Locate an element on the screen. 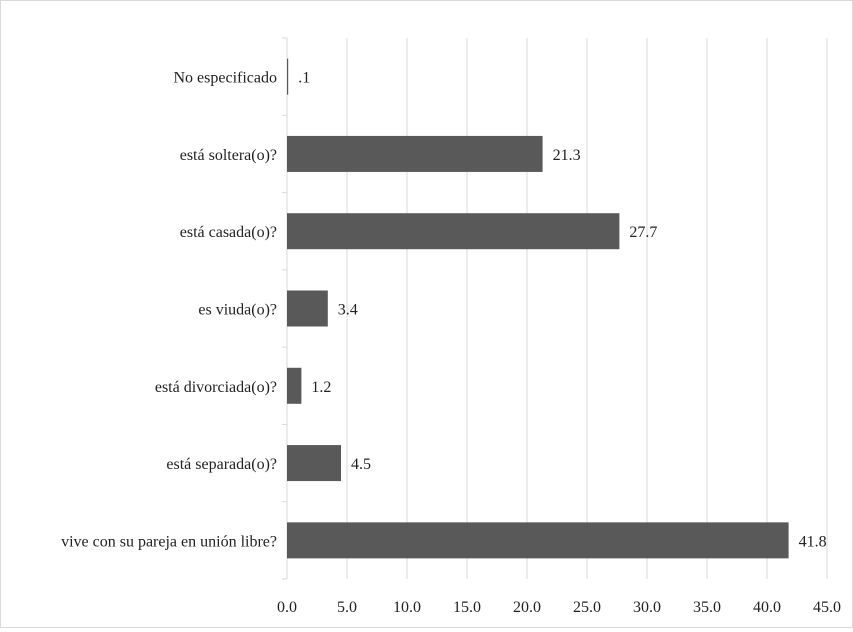 The height and width of the screenshot is (632, 853). x-tick-label: 45.0 is located at coordinates (827, 607).